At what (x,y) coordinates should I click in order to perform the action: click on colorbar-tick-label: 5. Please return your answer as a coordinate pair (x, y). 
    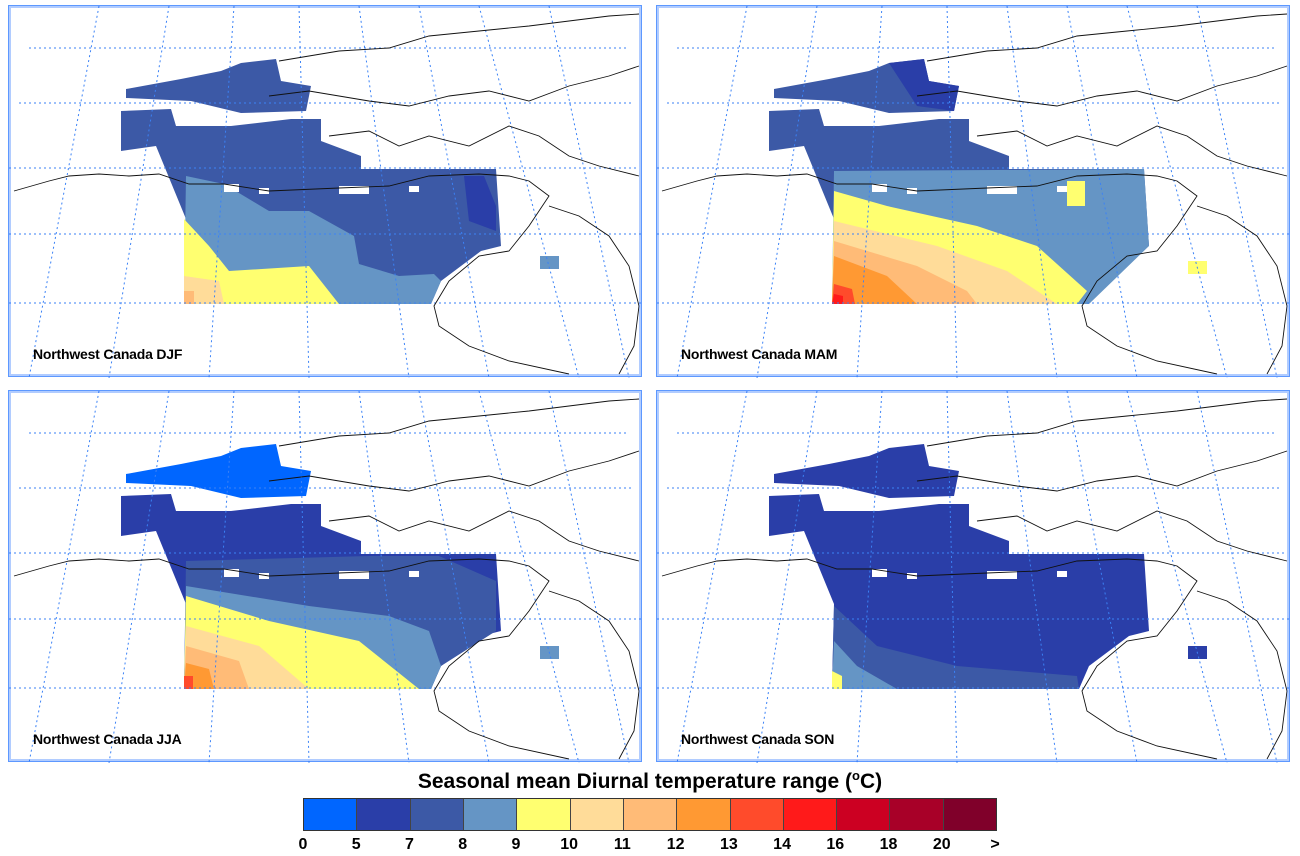
    Looking at the image, I should click on (356, 844).